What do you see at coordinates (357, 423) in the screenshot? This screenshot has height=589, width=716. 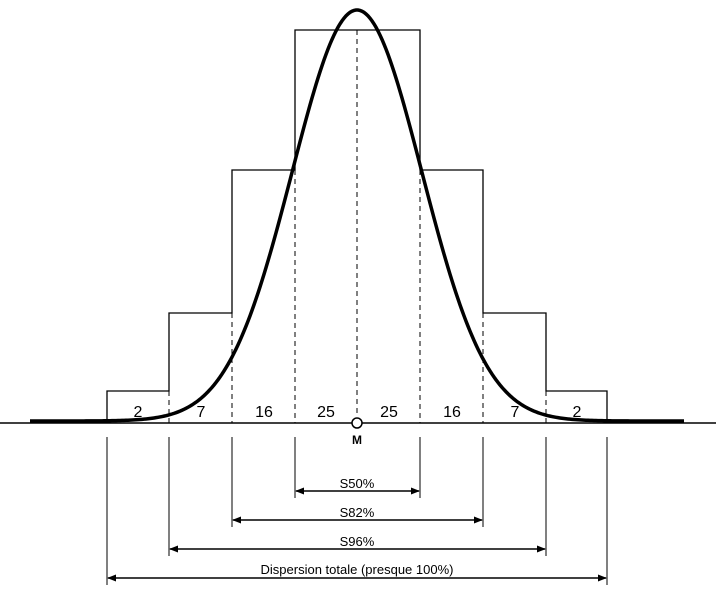 I see `mean-marker` at bounding box center [357, 423].